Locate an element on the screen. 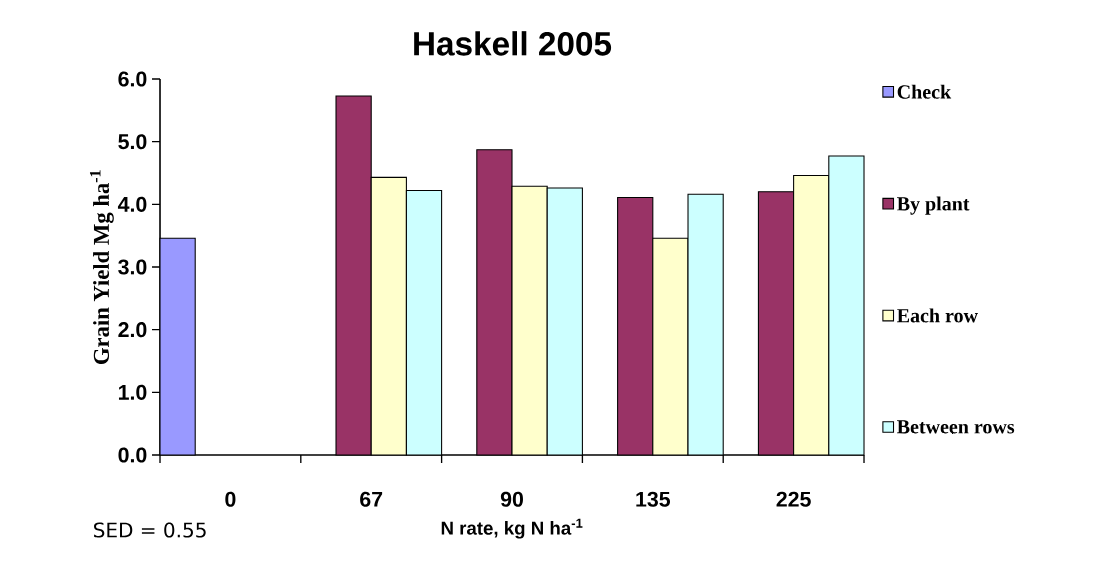  chart-title: Haskell 2005 is located at coordinates (513, 43).